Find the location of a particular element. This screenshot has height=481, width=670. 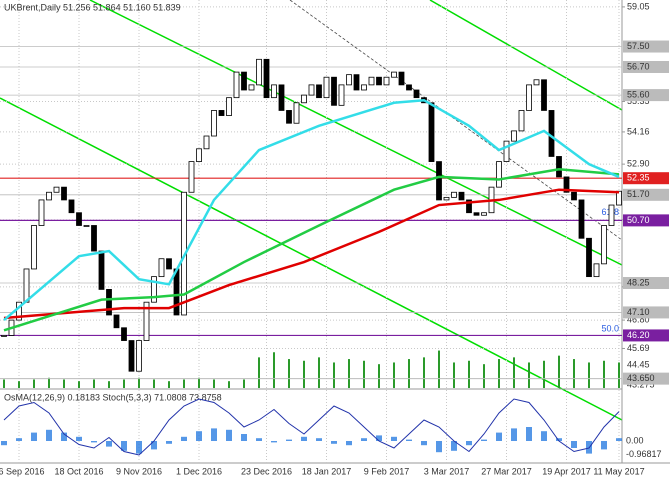

x-tick-label: 11 May 2017 is located at coordinates (618, 471).